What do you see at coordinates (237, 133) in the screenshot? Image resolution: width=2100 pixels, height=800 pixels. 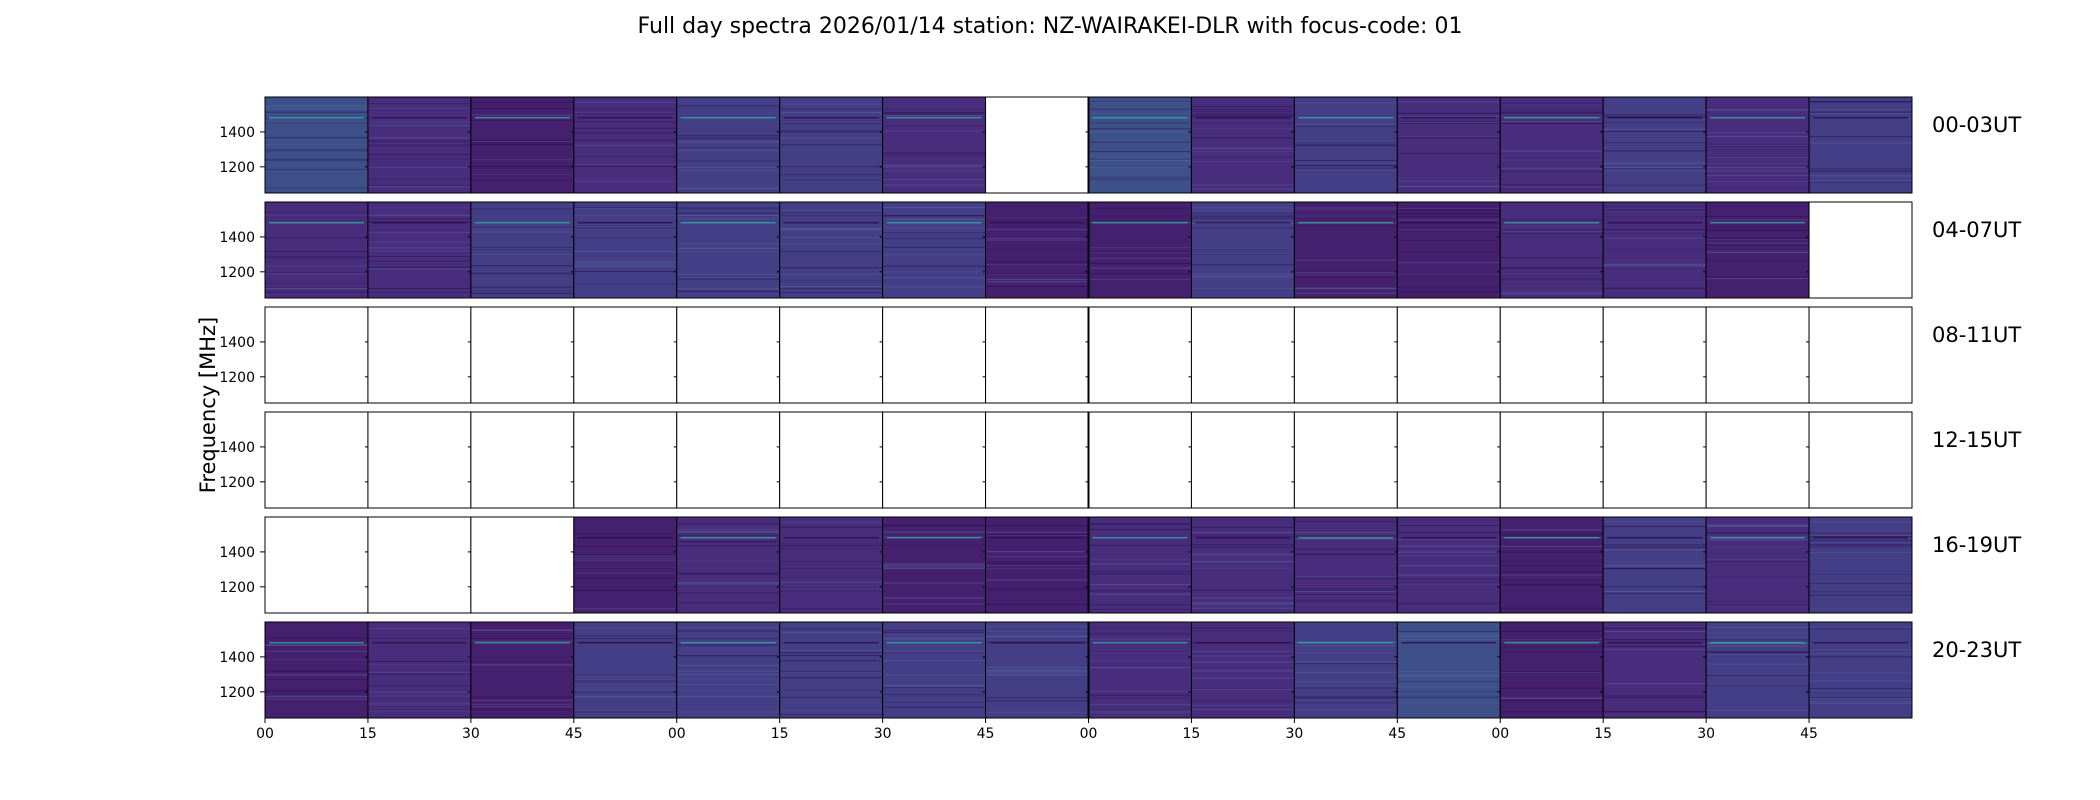 I see `ytick-label: 1400` at bounding box center [237, 133].